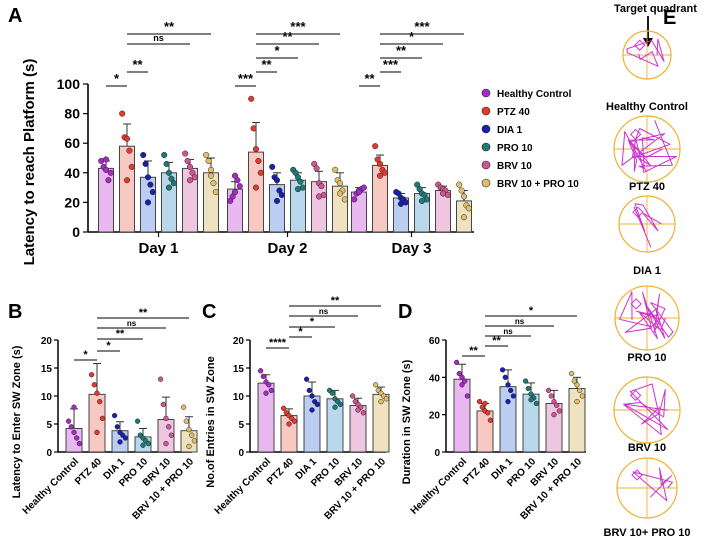 This screenshot has height=546, width=709. Describe the element at coordinates (513, 112) in the screenshot. I see `legend-label: PTZ 40` at that location.